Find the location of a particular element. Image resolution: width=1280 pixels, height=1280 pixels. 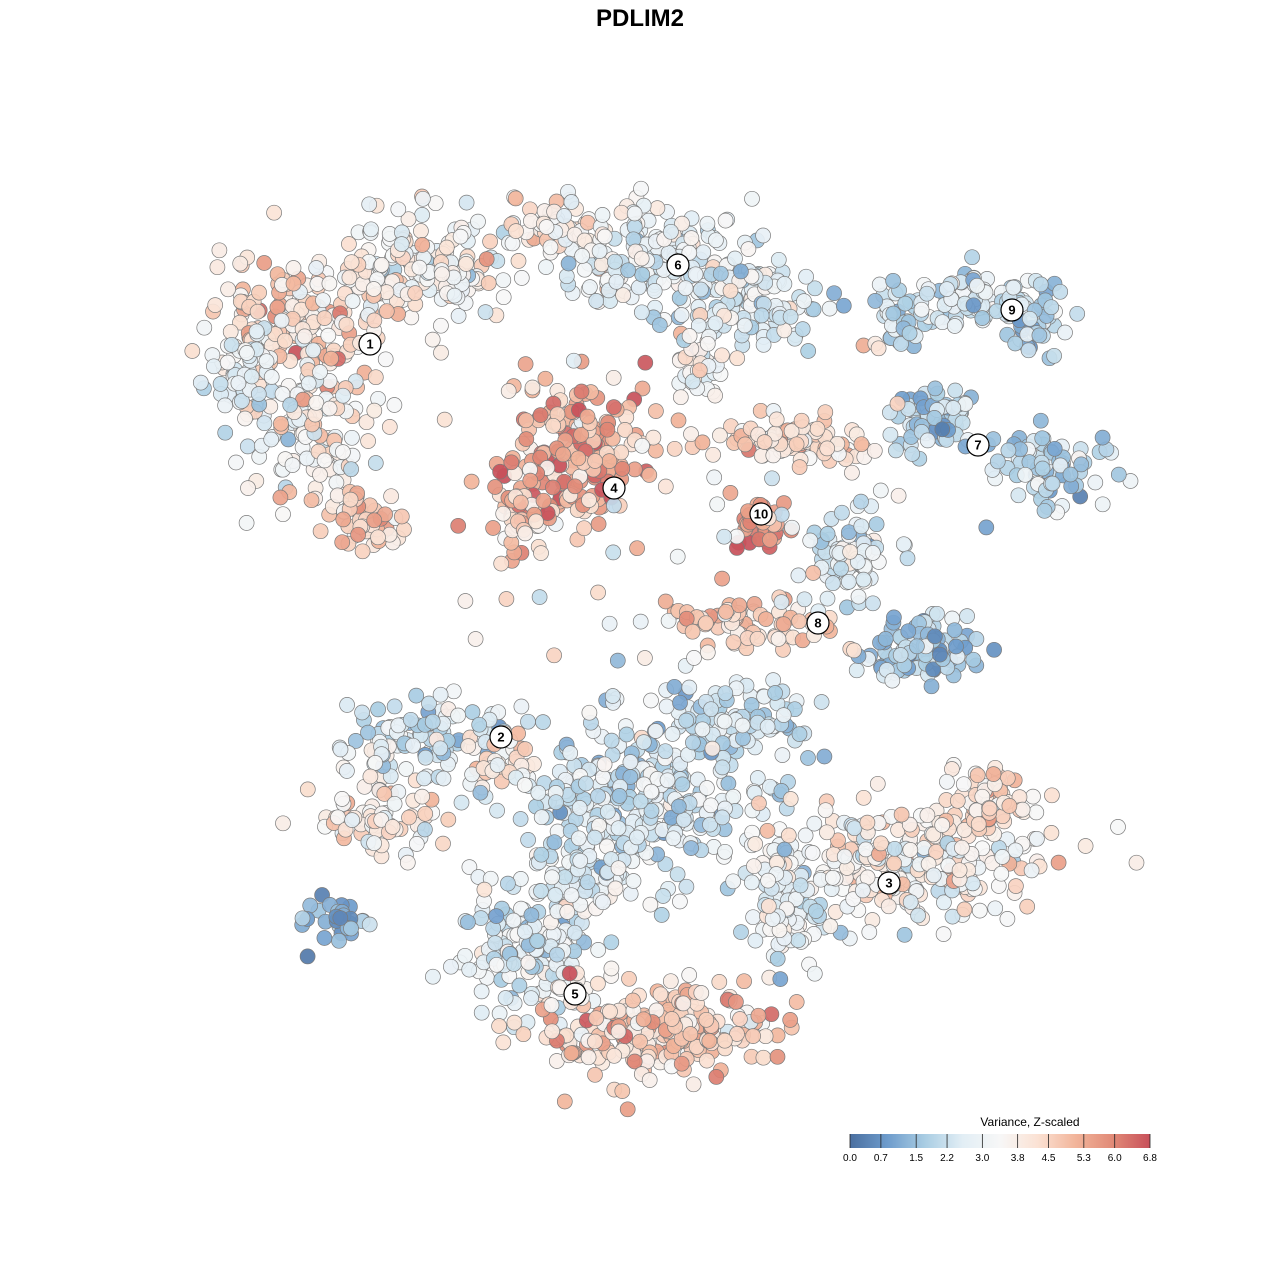

chart-title: PDLIM2 is located at coordinates (640, 18).